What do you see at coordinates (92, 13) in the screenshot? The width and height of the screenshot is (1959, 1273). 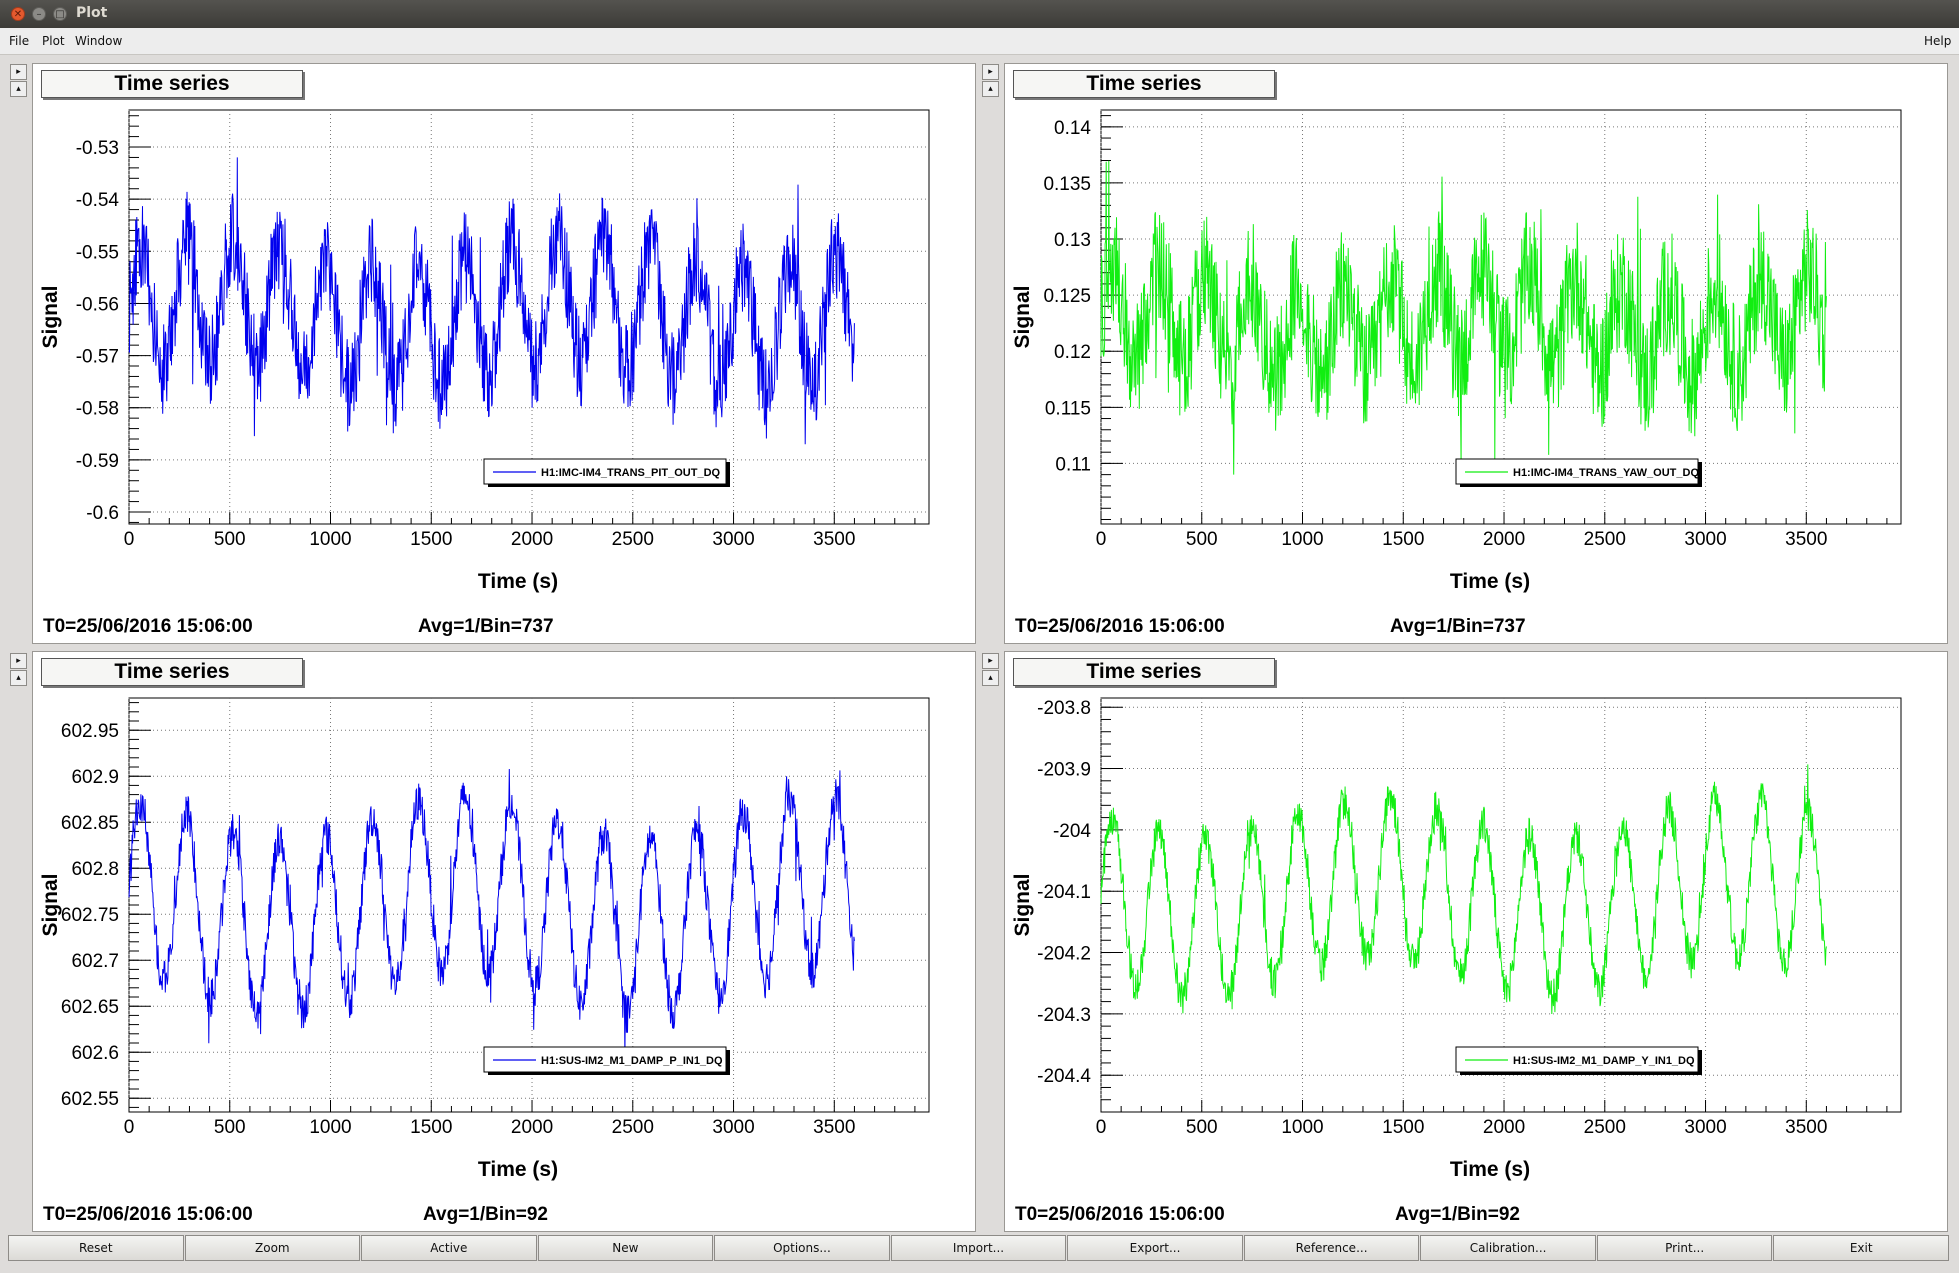 I see `window-title: Plot` at bounding box center [92, 13].